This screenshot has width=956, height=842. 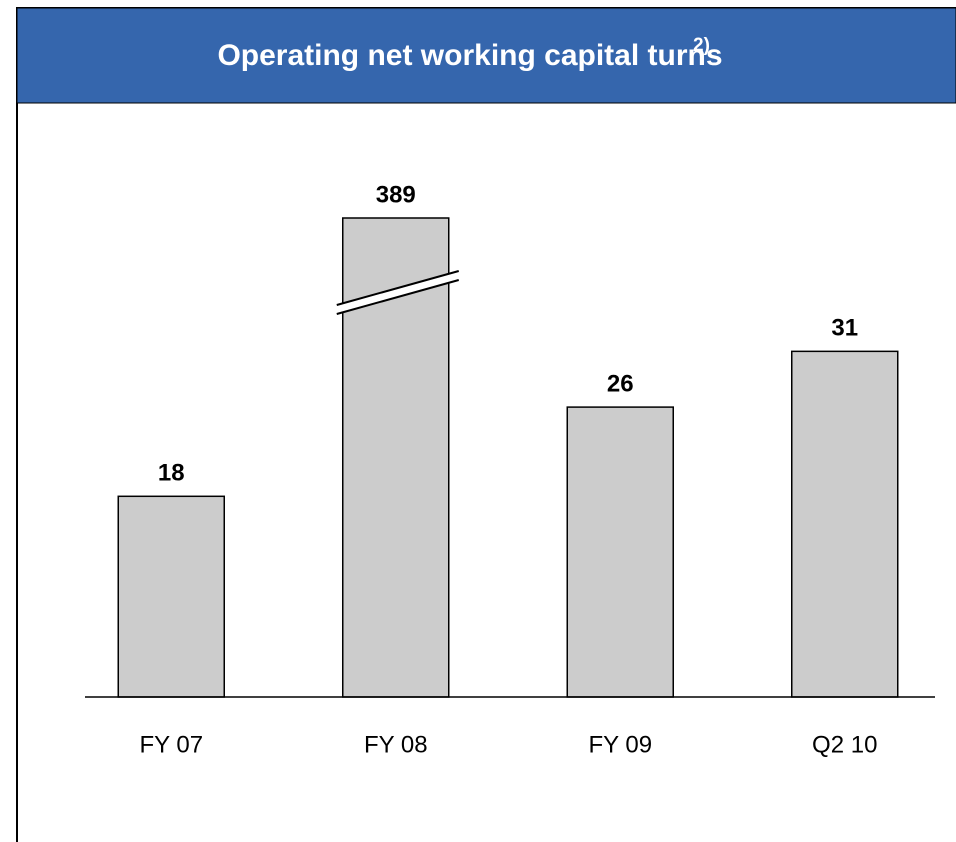 I want to click on value-label: 26, so click(x=620, y=383).